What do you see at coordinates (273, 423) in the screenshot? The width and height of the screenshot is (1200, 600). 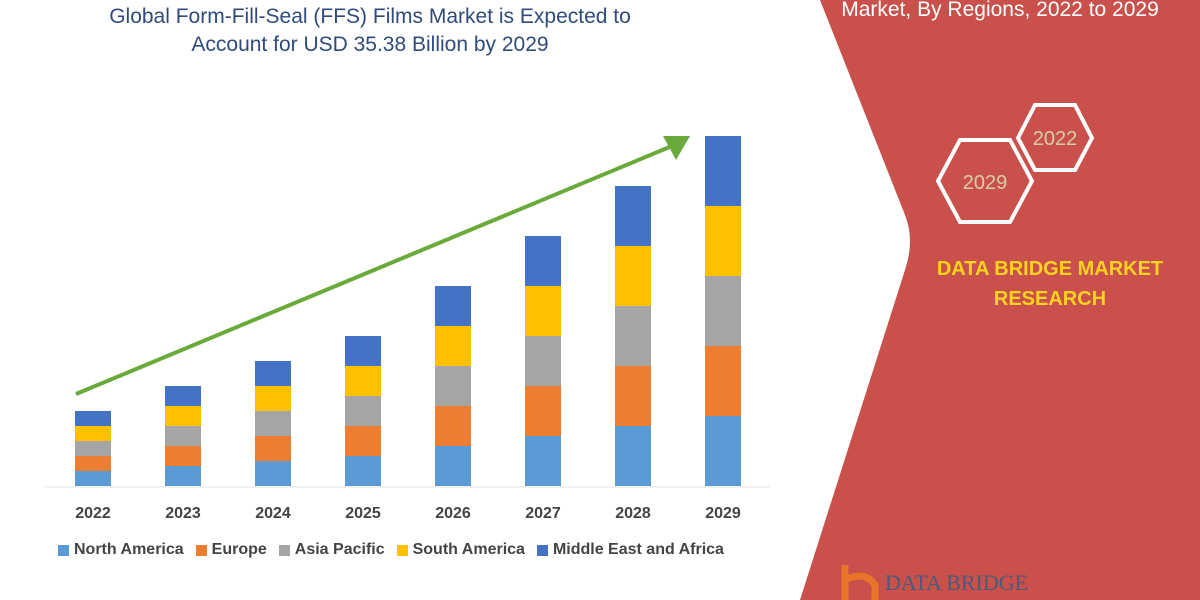 I see `bar-segment-2024-asia-pacific` at bounding box center [273, 423].